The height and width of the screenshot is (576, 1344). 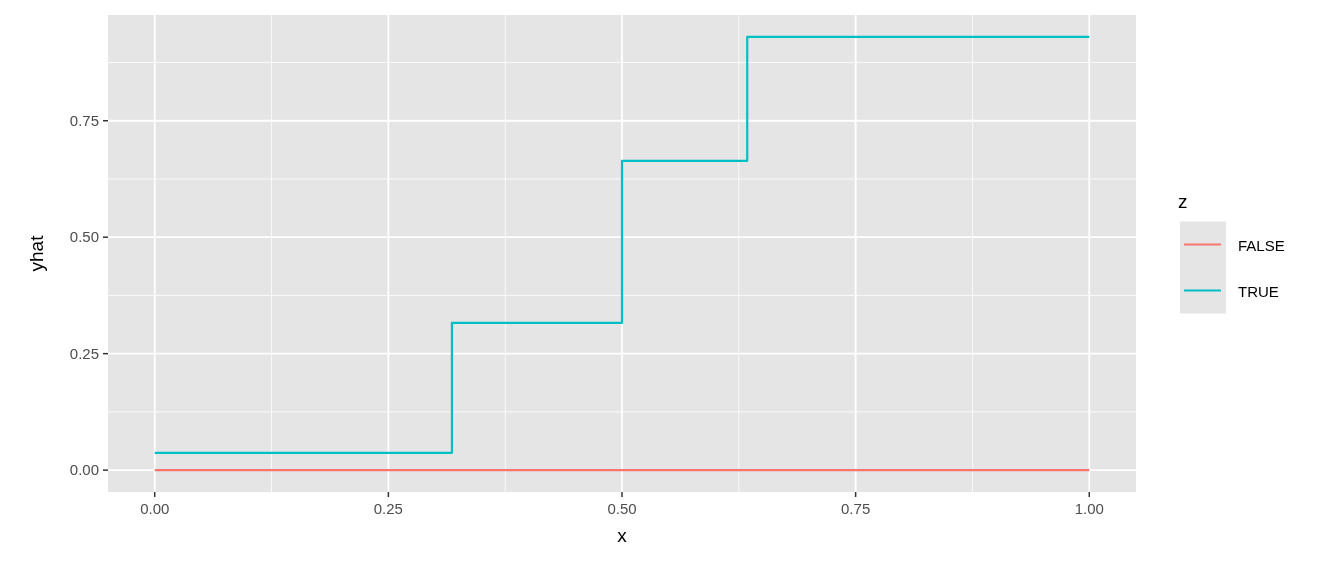 What do you see at coordinates (388, 508) in the screenshot?
I see `x-tick-label: 0.25` at bounding box center [388, 508].